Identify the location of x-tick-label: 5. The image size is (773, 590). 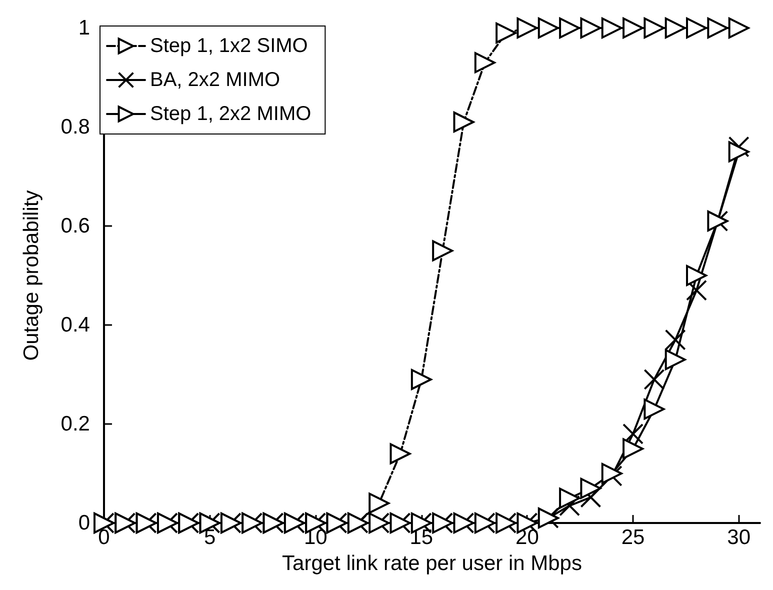
(210, 537).